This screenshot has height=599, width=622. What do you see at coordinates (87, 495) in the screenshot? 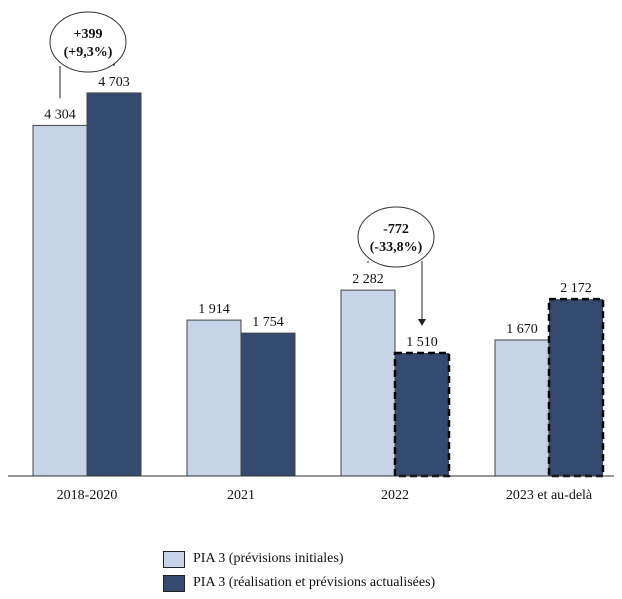
I see `x-tick-label-1: 2018-2020` at bounding box center [87, 495].